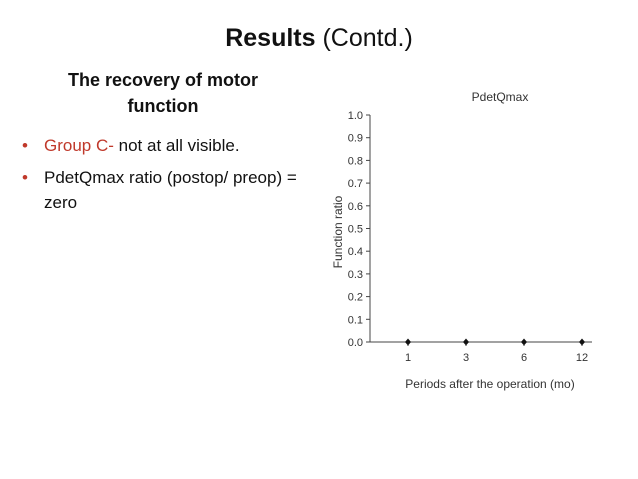  I want to click on y-tick-label: 0.1, so click(355, 320).